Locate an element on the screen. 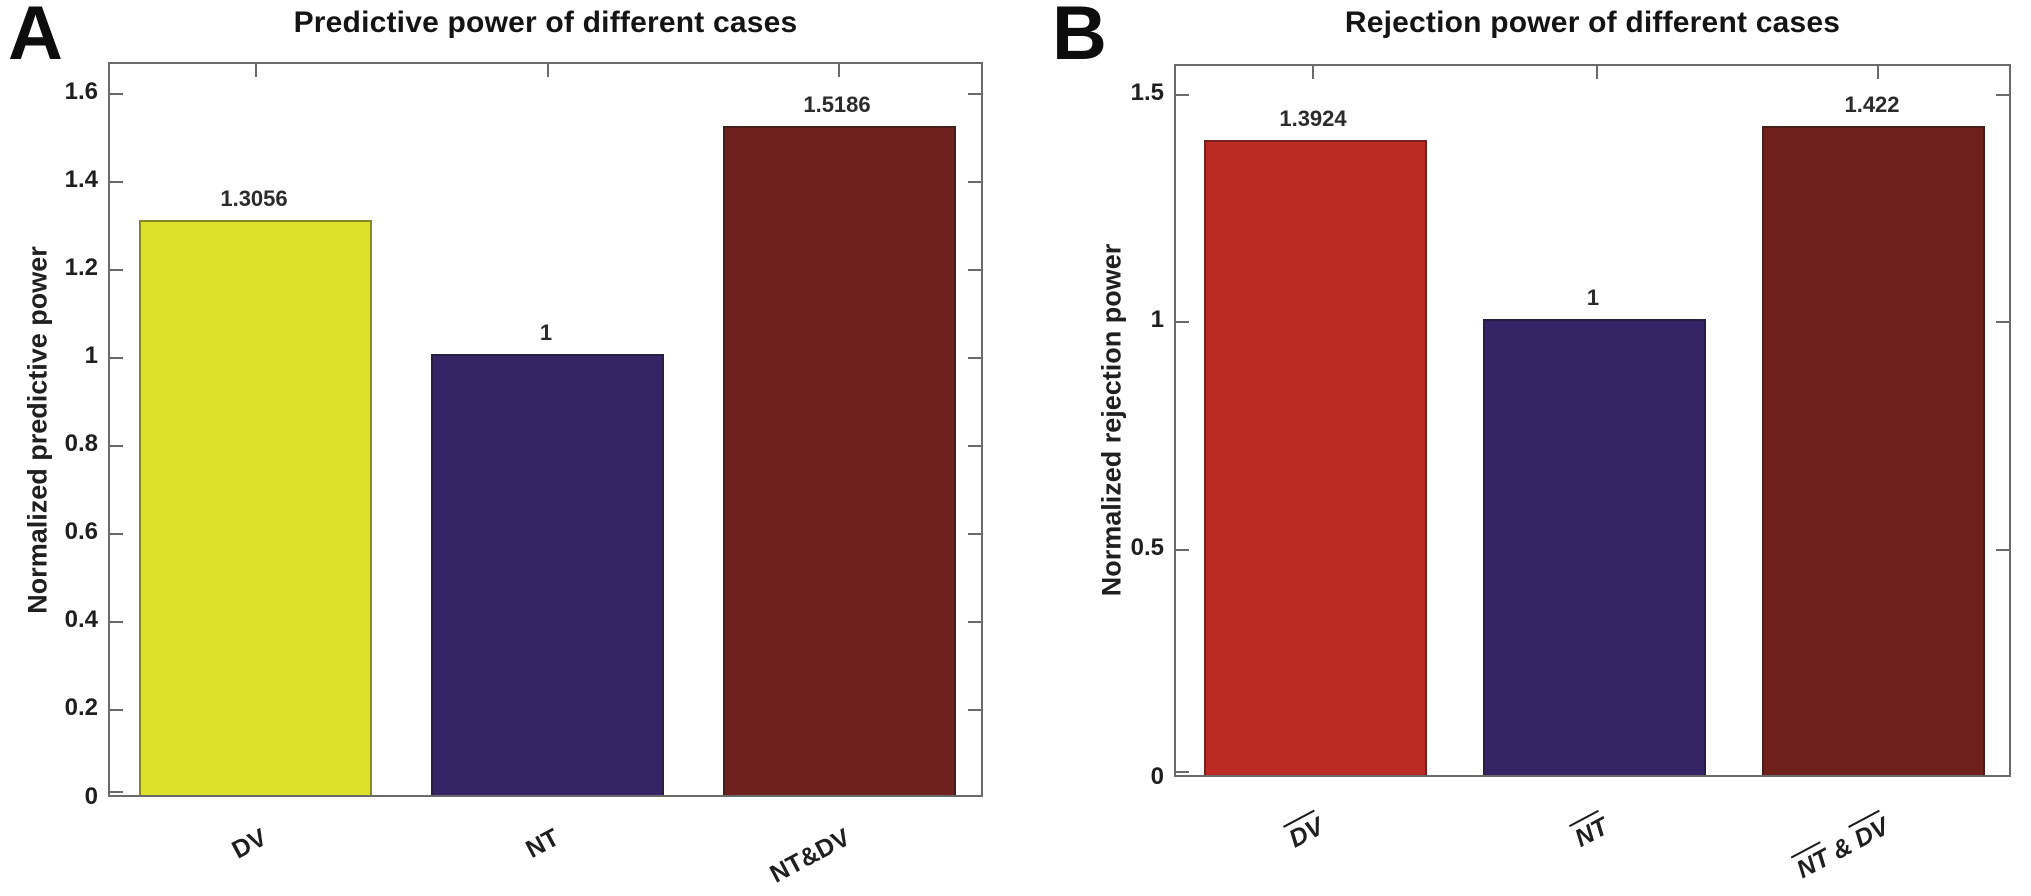 This screenshot has width=2031, height=896. y-tick-label: 0.6 is located at coordinates (81, 531).